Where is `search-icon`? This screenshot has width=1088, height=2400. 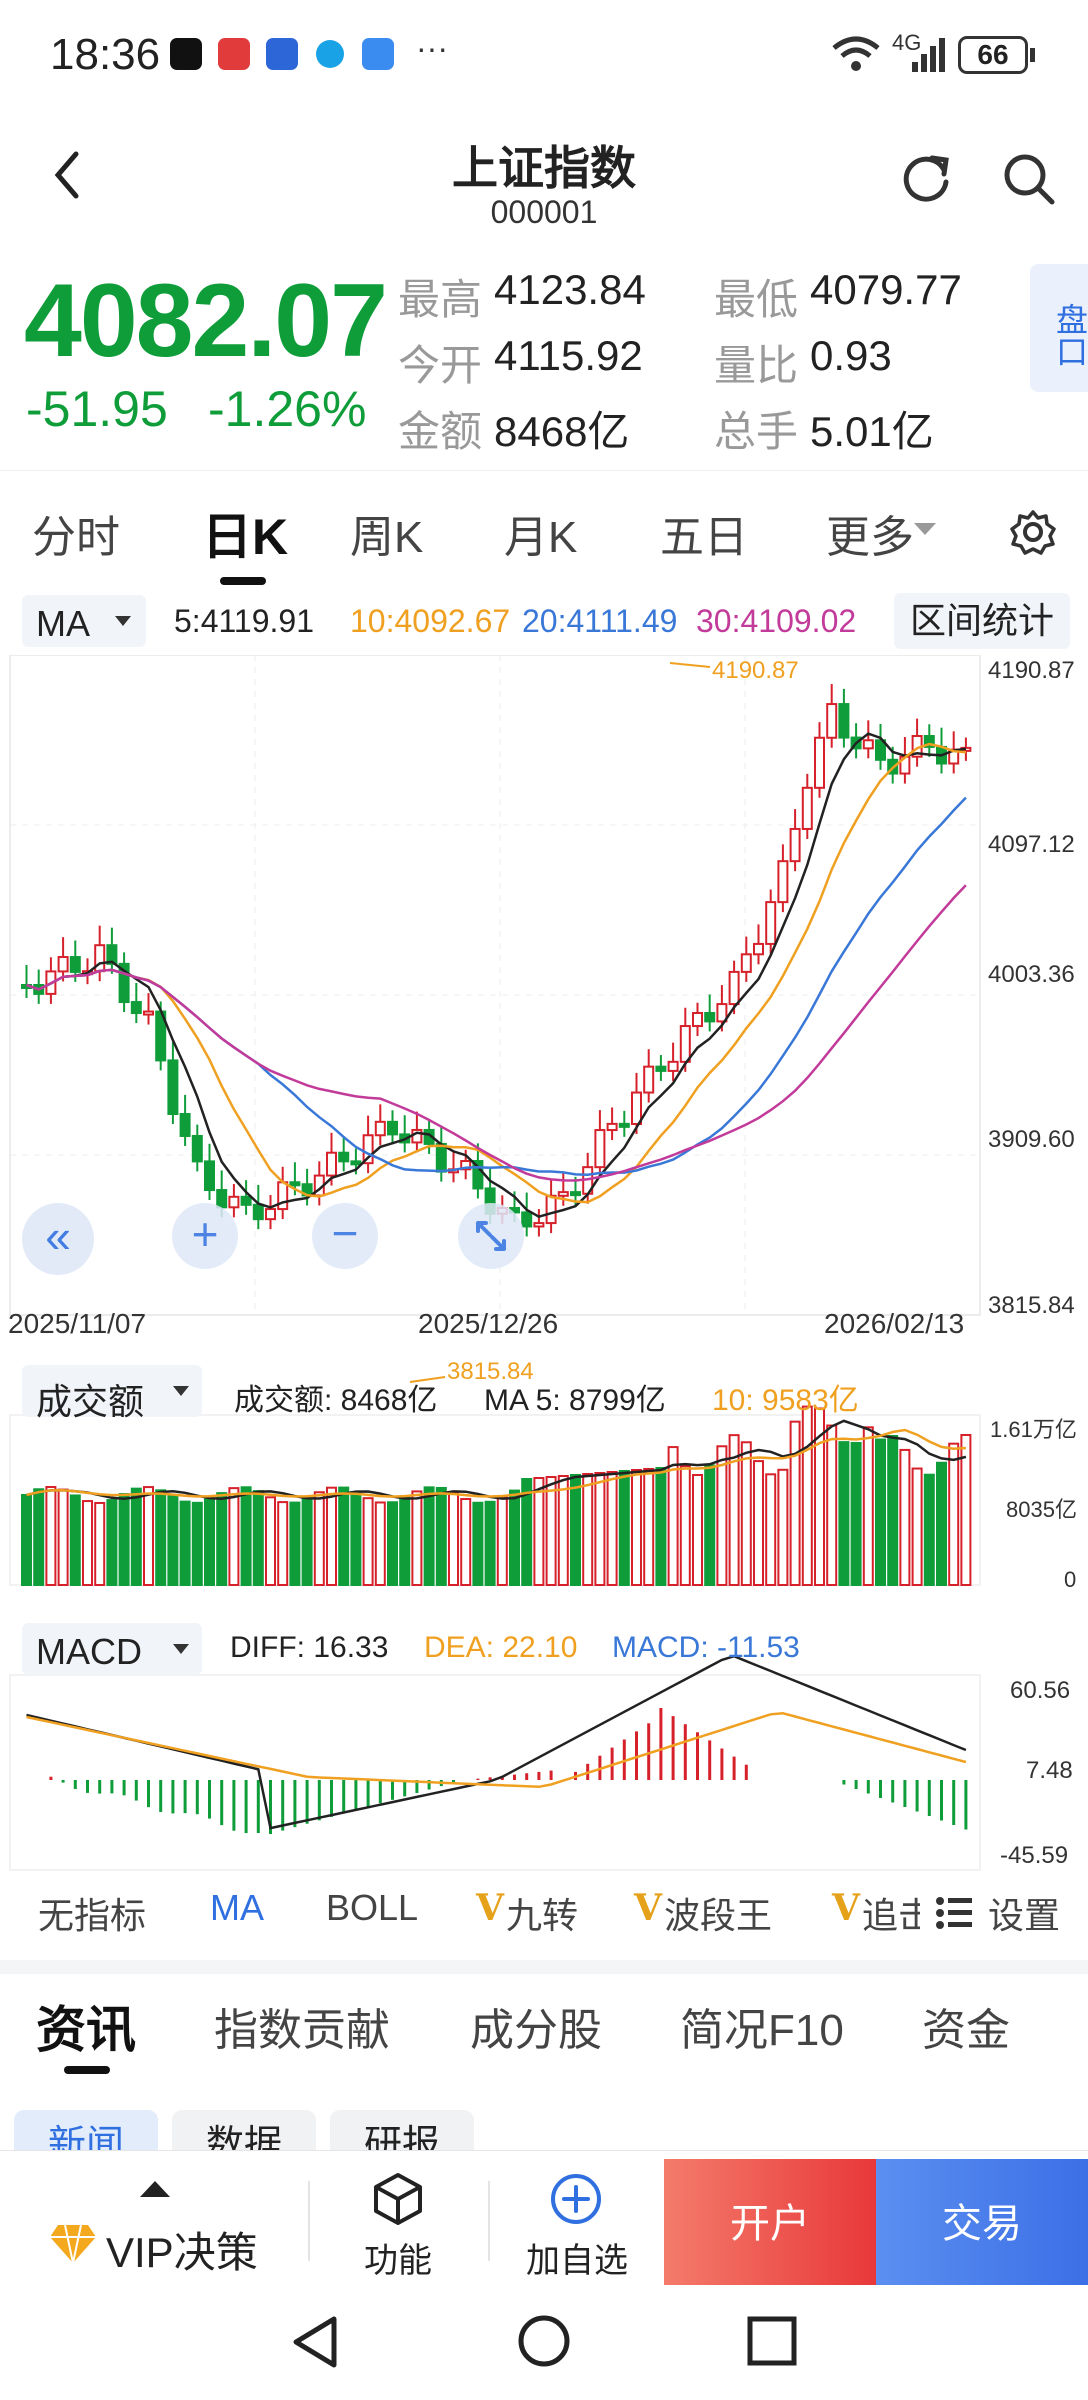 search-icon is located at coordinates (1029, 179).